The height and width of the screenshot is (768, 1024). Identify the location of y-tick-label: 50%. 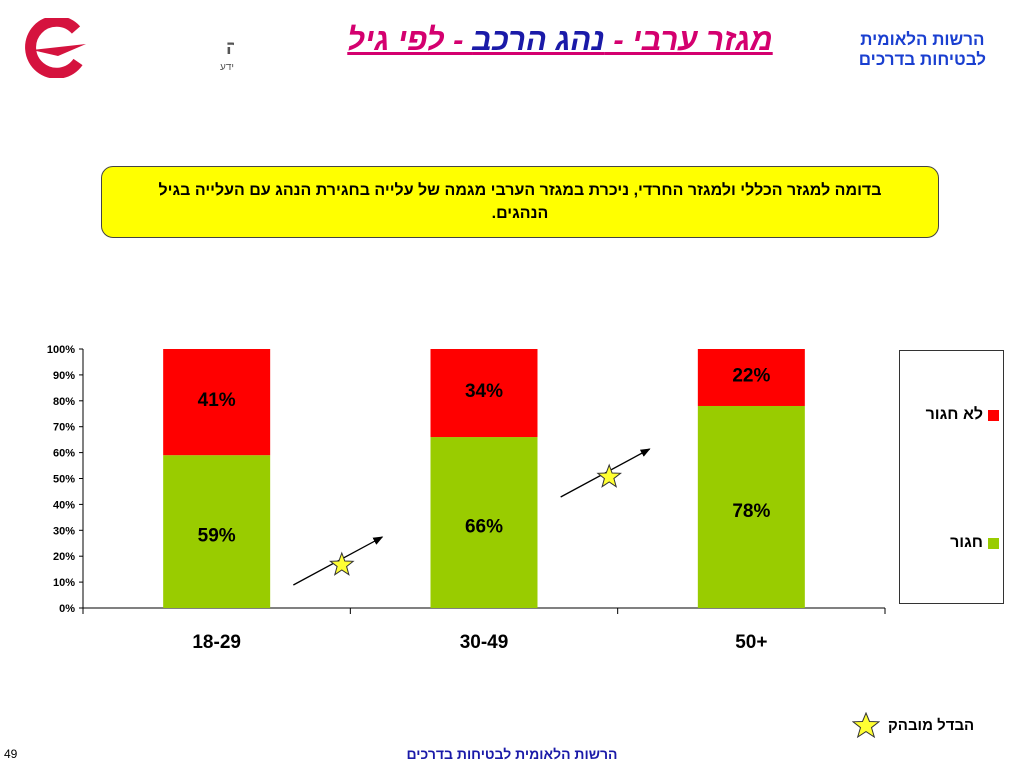
(64, 480).